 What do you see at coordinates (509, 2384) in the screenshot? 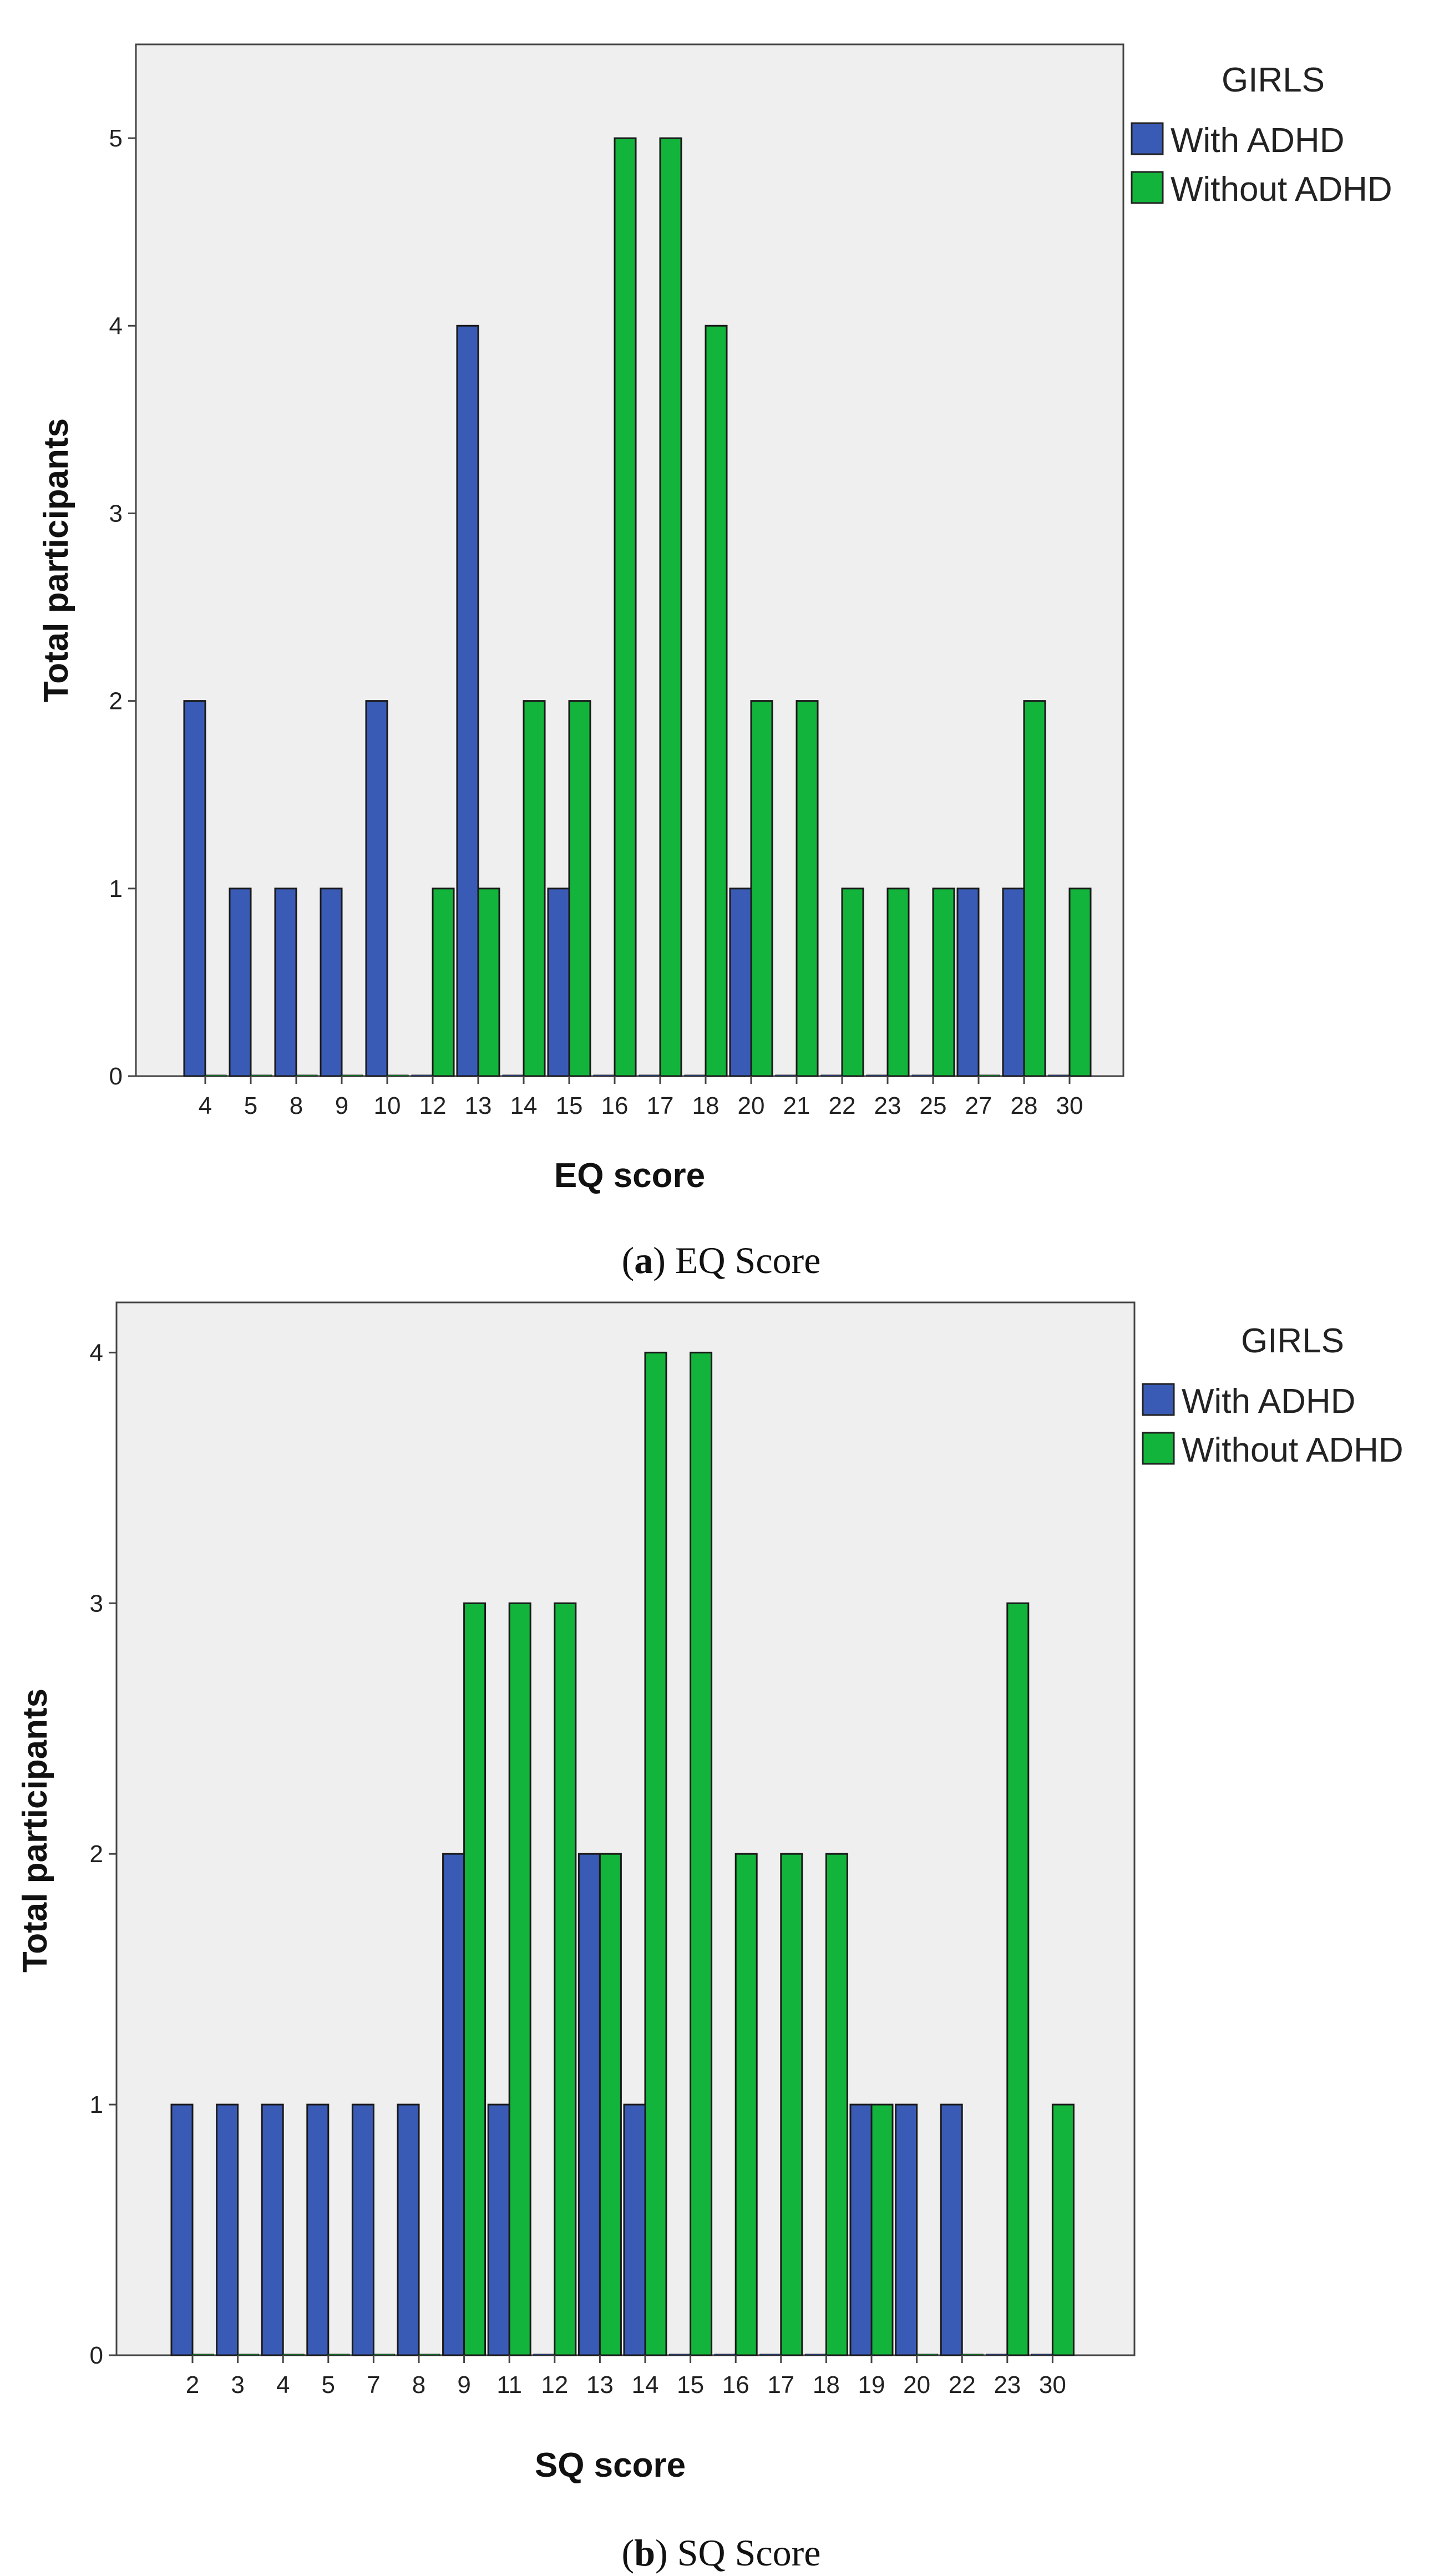
I see `x-tick-label: 11` at bounding box center [509, 2384].